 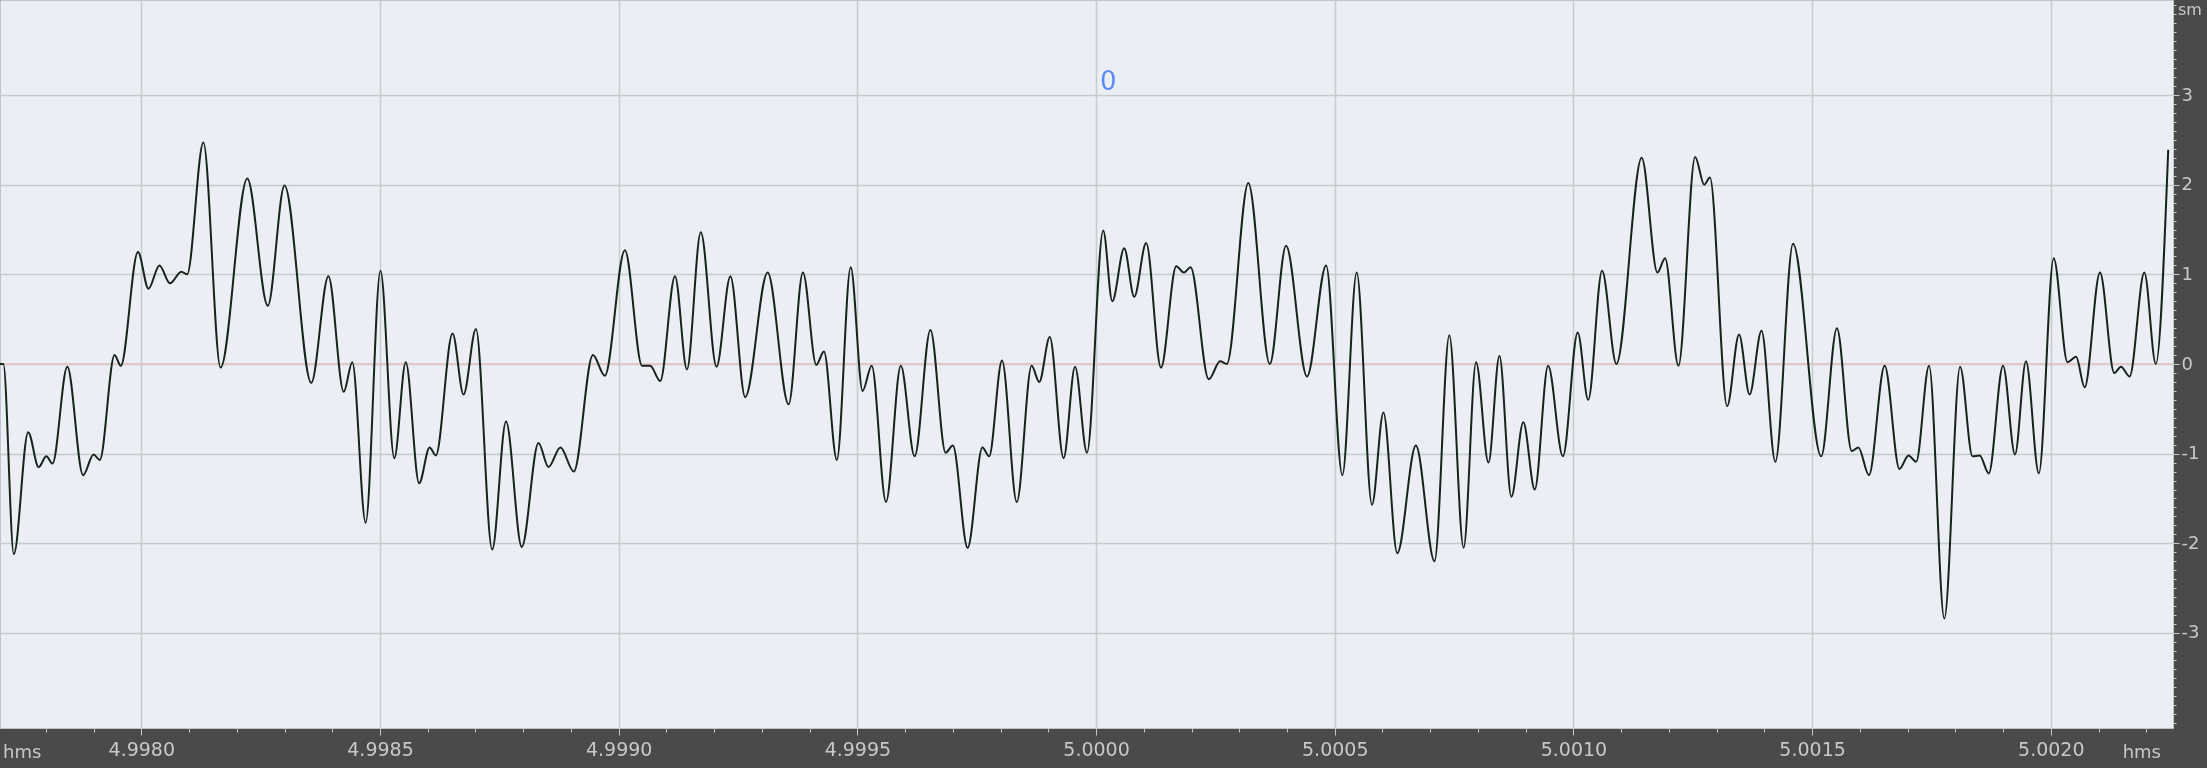 What do you see at coordinates (2187, 184) in the screenshot?
I see `y-tick-label: 2` at bounding box center [2187, 184].